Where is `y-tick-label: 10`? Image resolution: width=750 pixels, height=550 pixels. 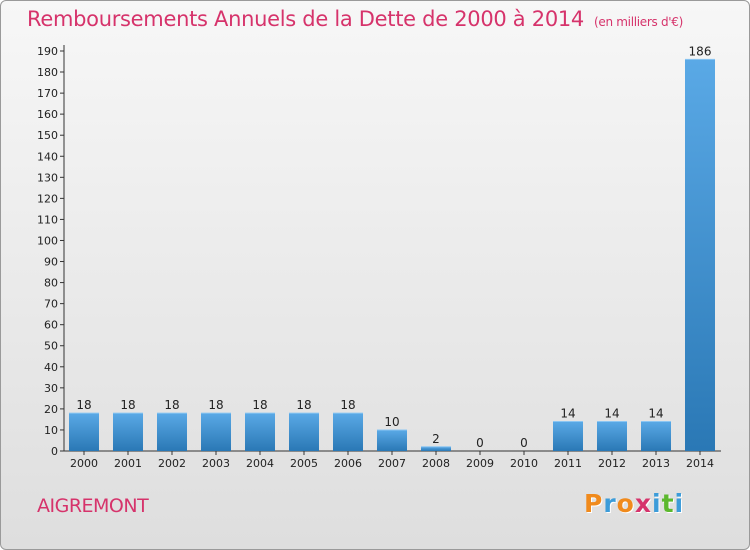 y-tick-label: 10 is located at coordinates (51, 430).